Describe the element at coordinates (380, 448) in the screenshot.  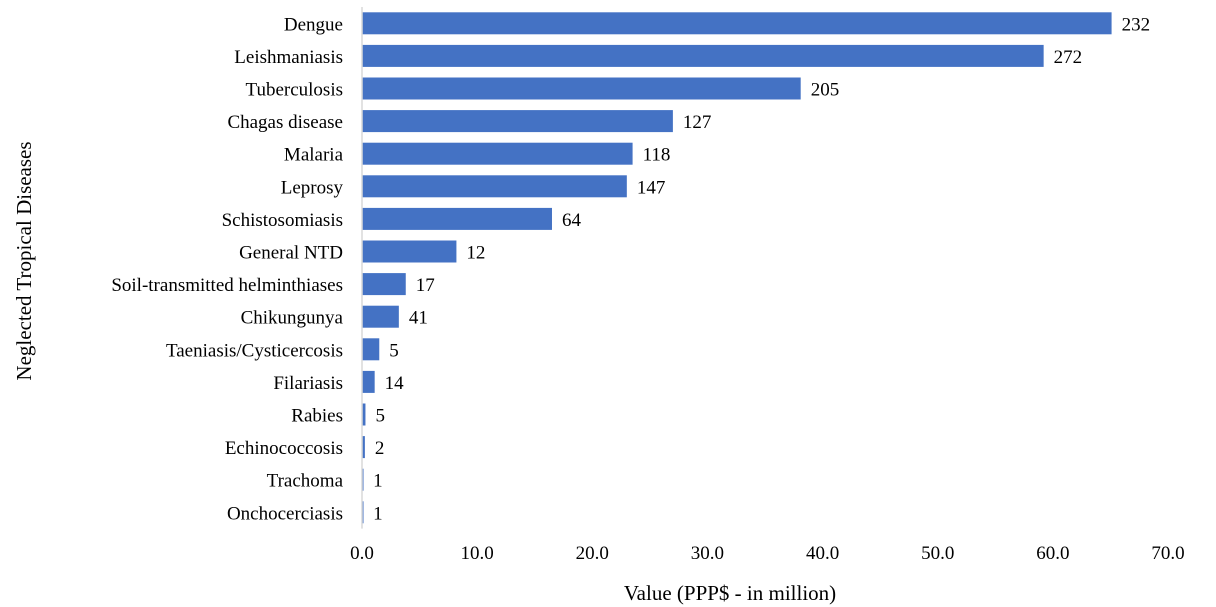
I see `data-label-13: 2` at that location.